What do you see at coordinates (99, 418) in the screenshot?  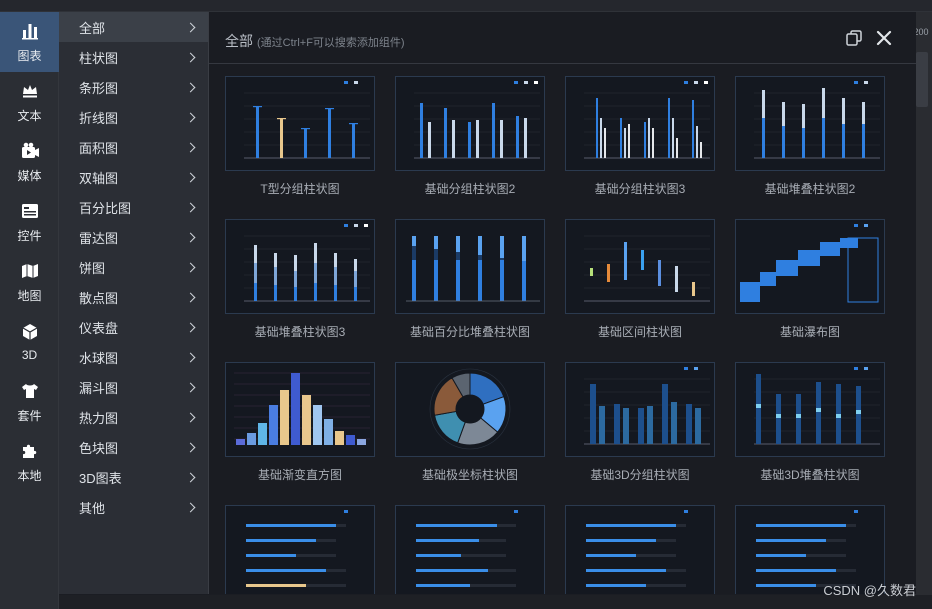 I see `menu-item-label: 热力图` at bounding box center [99, 418].